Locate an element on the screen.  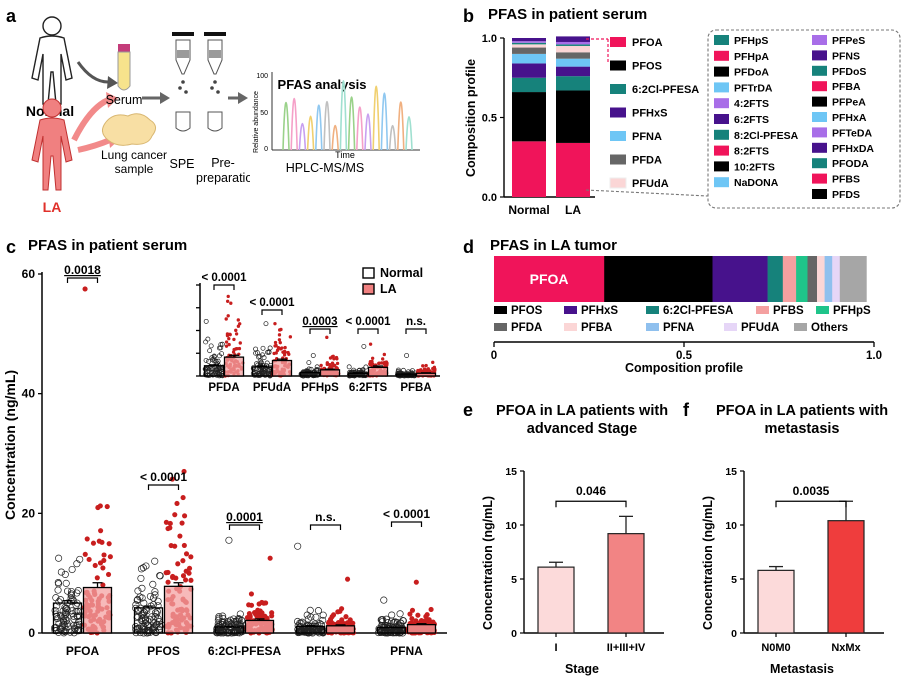
f-bar is located at coordinates (846, 577).